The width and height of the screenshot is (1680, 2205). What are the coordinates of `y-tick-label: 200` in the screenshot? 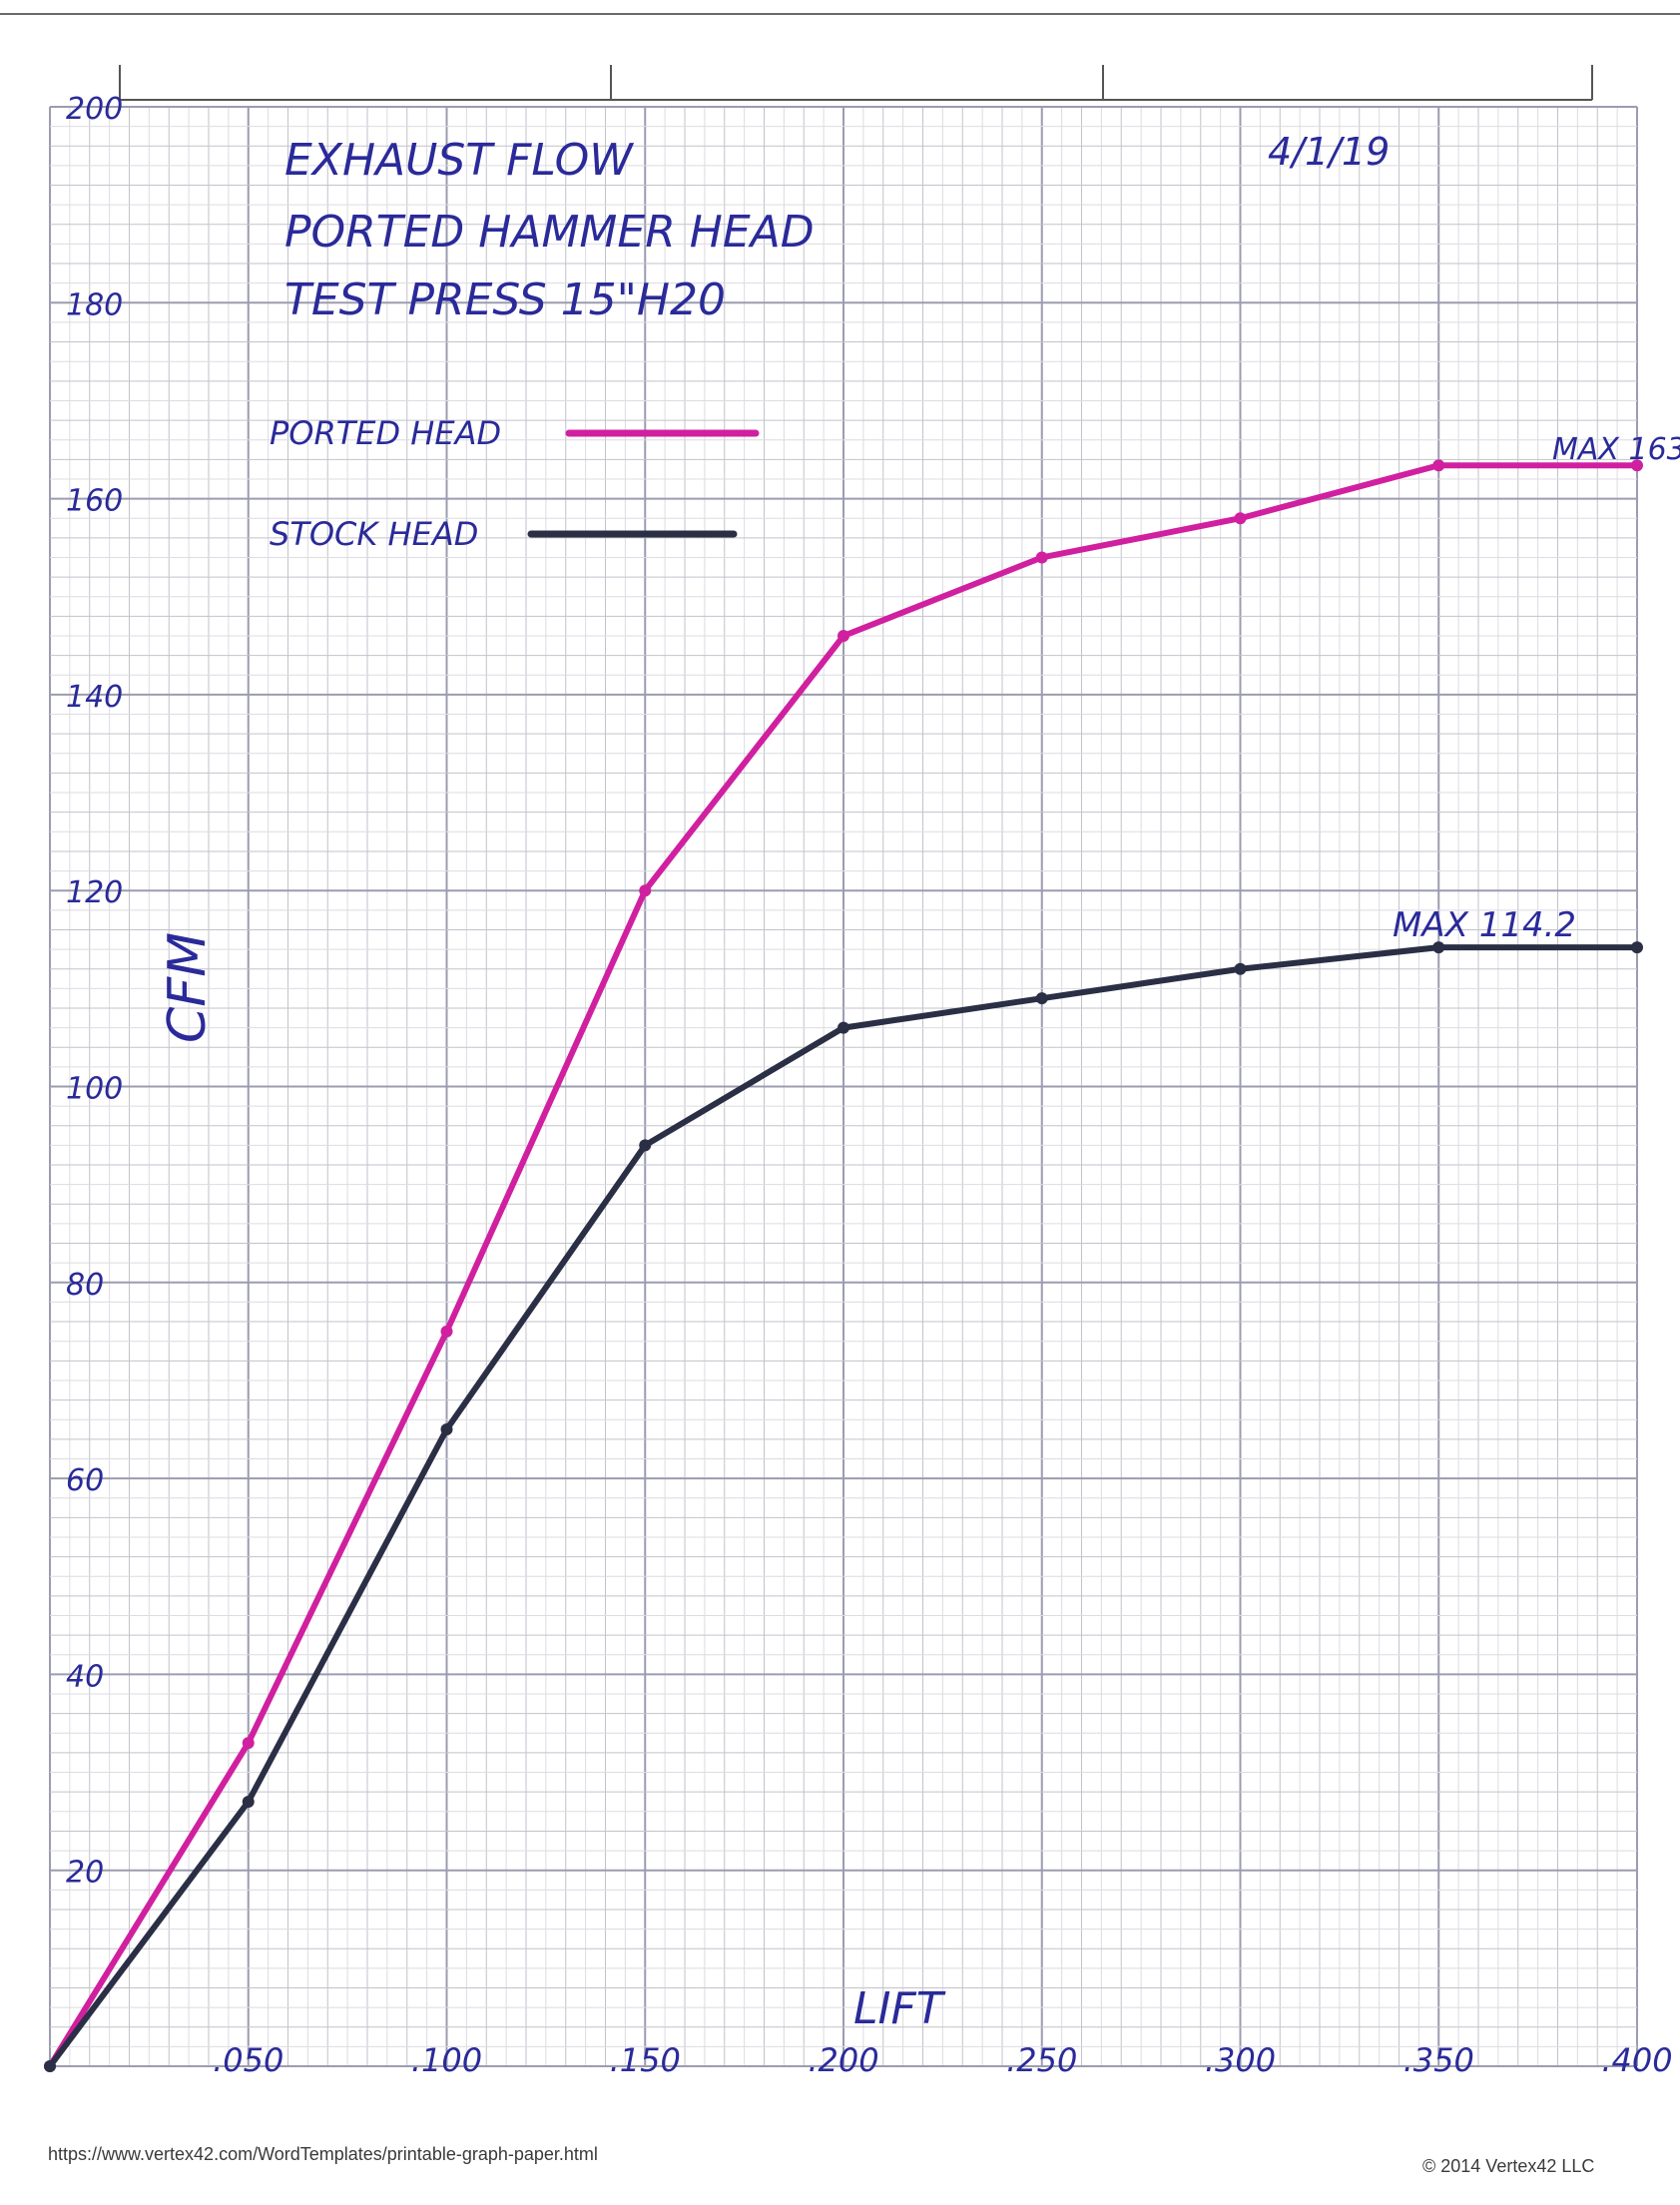 It's located at (94, 109).